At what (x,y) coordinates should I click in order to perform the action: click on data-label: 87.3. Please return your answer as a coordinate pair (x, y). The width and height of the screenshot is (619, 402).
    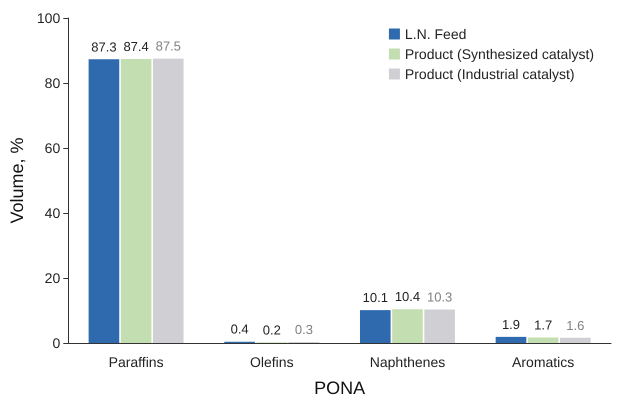
    Looking at the image, I should click on (104, 46).